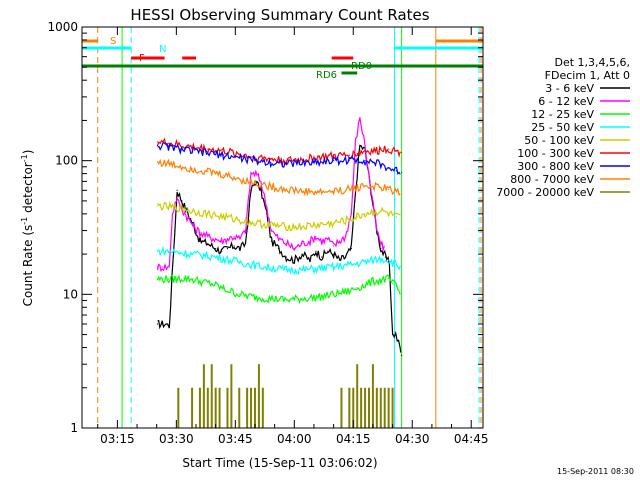 This screenshot has width=640, height=480. What do you see at coordinates (361, 66) in the screenshot?
I see `flag-label-rd0: RD0` at bounding box center [361, 66].